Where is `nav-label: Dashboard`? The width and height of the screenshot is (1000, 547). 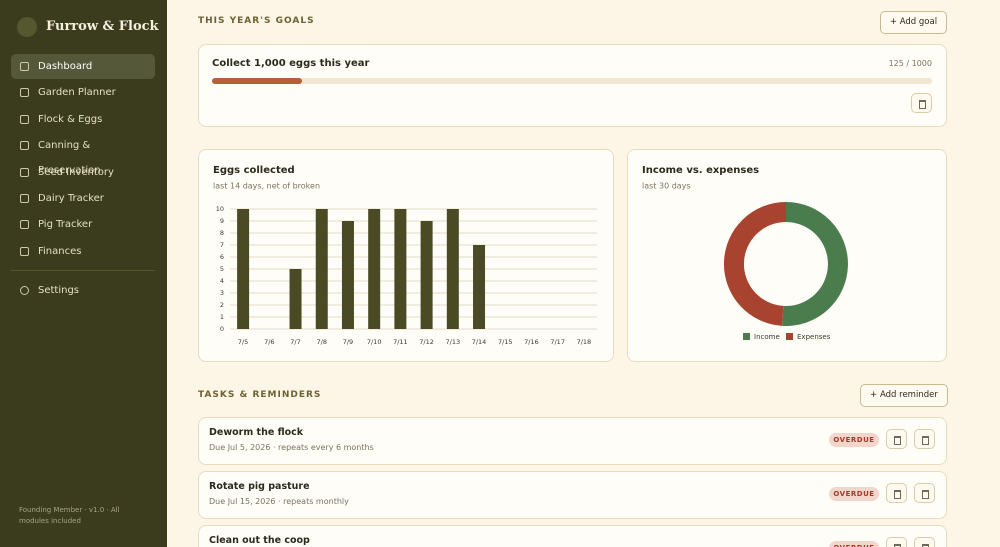 nav-label: Dashboard is located at coordinates (65, 66).